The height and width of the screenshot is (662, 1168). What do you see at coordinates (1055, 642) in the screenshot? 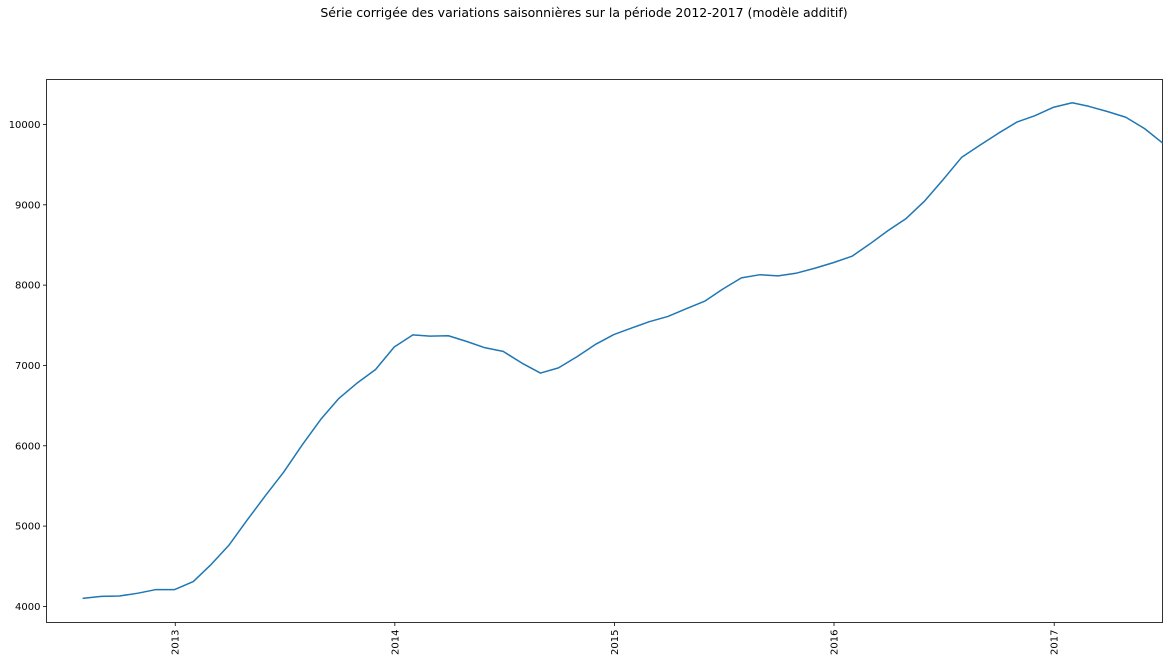
I see `x-tick-label: 2017` at bounding box center [1055, 642].